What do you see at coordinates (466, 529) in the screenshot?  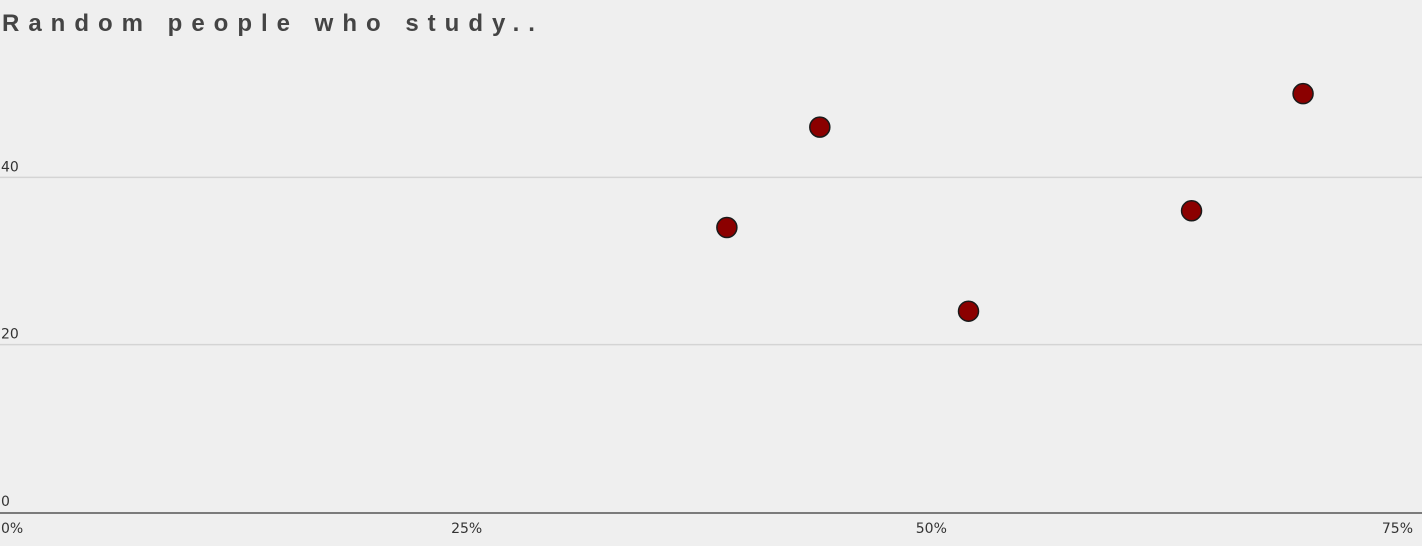 I see `x-tick-label: 25%` at bounding box center [466, 529].